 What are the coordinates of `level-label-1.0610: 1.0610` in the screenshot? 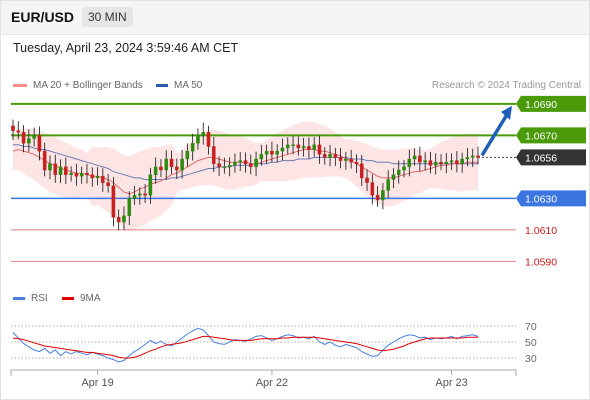 It's located at (541, 231).